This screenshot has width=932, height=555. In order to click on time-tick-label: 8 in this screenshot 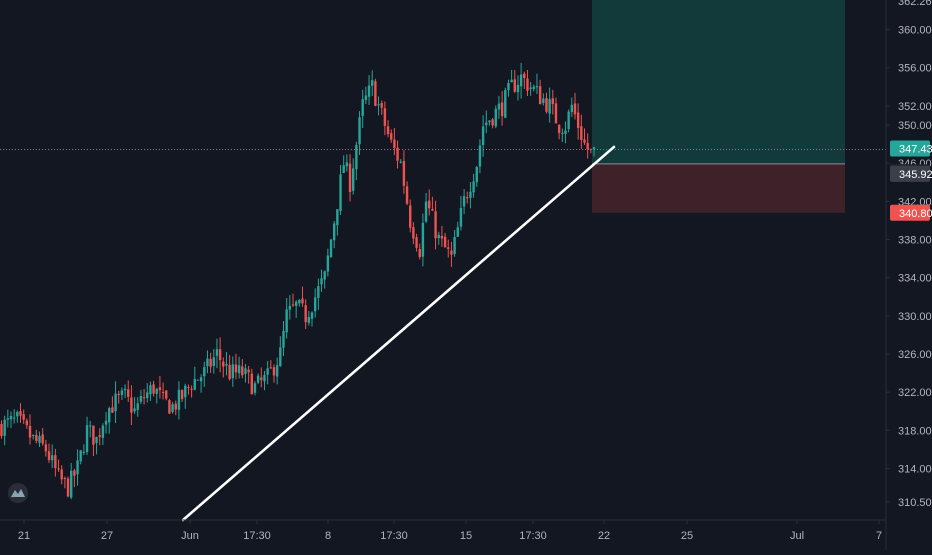, I will do `click(328, 536)`.